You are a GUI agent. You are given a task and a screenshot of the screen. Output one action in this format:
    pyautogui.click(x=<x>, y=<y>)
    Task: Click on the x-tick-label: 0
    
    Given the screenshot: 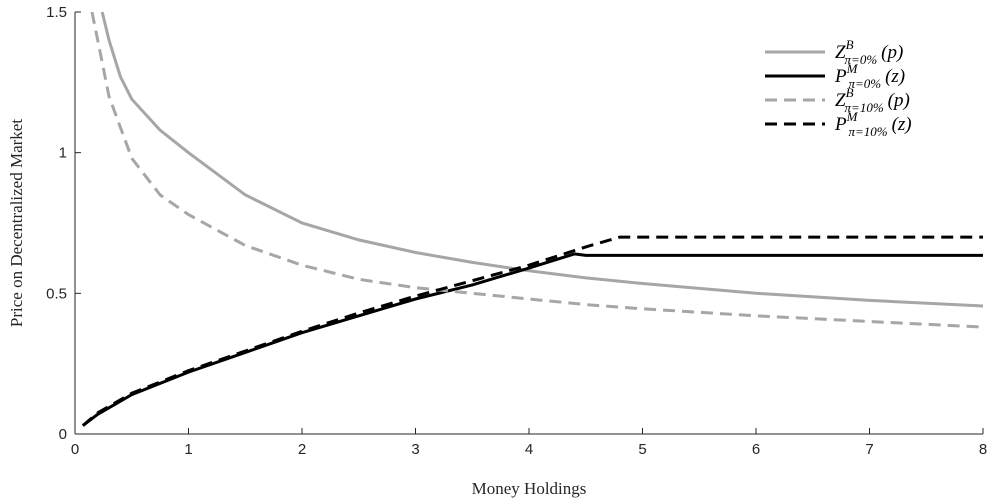 What is the action you would take?
    pyautogui.click(x=75, y=449)
    